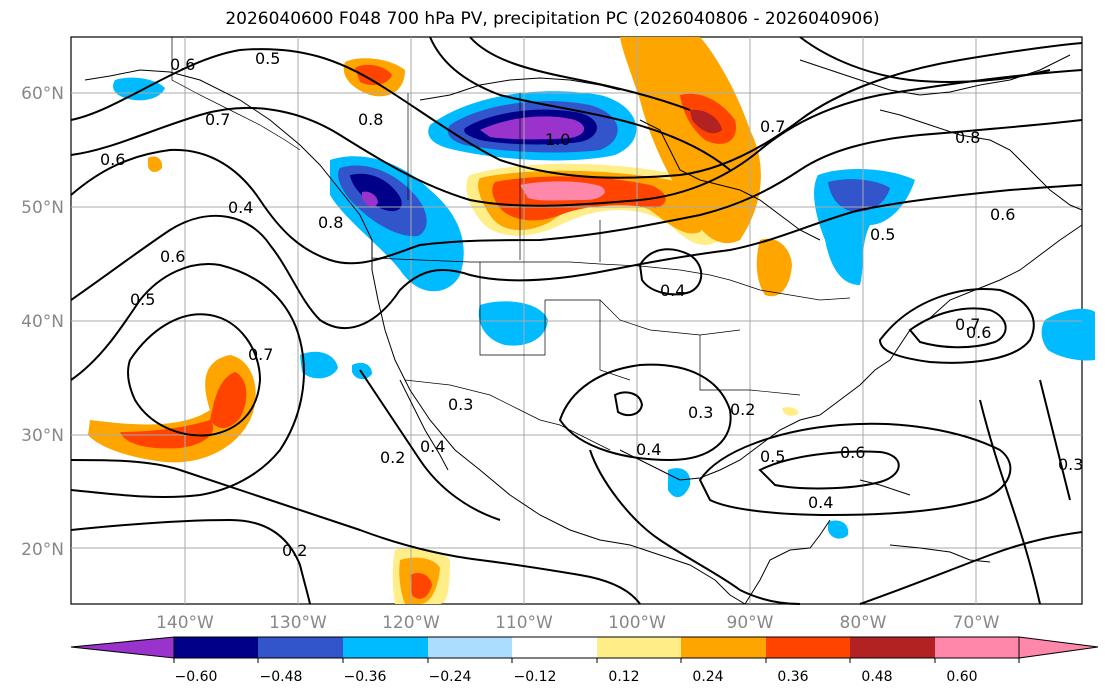 This screenshot has width=1105, height=698. I want to click on lon-label: 70°W, so click(976, 623).